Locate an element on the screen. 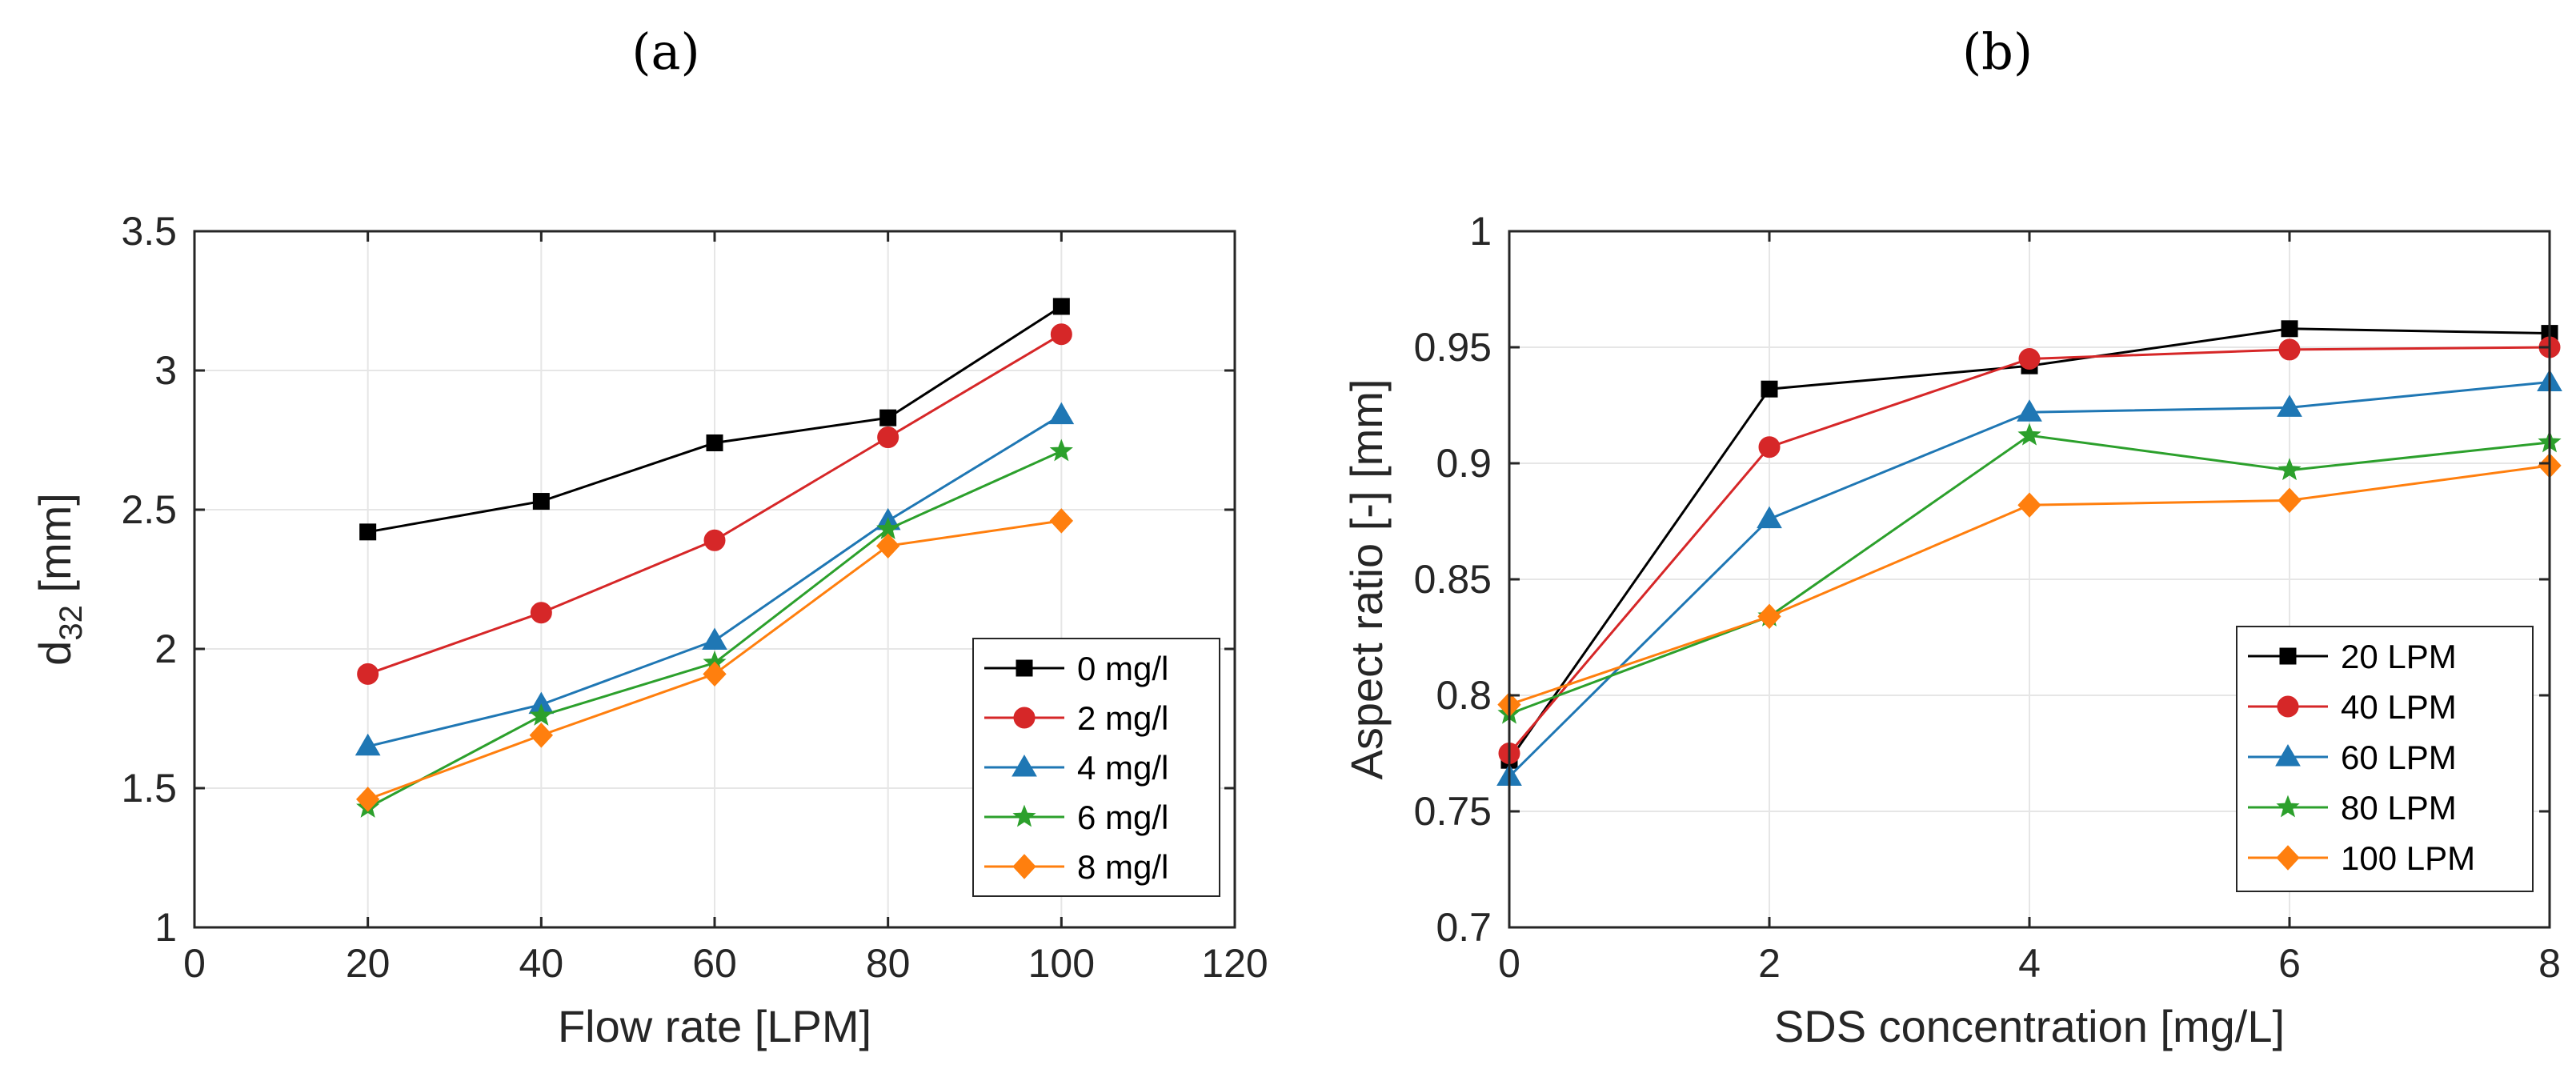 The height and width of the screenshot is (1077, 2576). panel-a-ylabel-unit: [mm] is located at coordinates (55, 549).